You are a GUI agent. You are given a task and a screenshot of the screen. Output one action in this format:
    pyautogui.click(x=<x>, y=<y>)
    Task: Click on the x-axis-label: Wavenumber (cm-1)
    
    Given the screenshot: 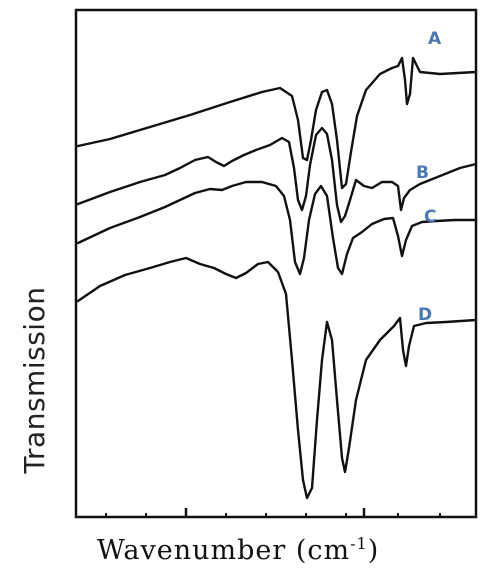 What is the action you would take?
    pyautogui.click(x=238, y=550)
    